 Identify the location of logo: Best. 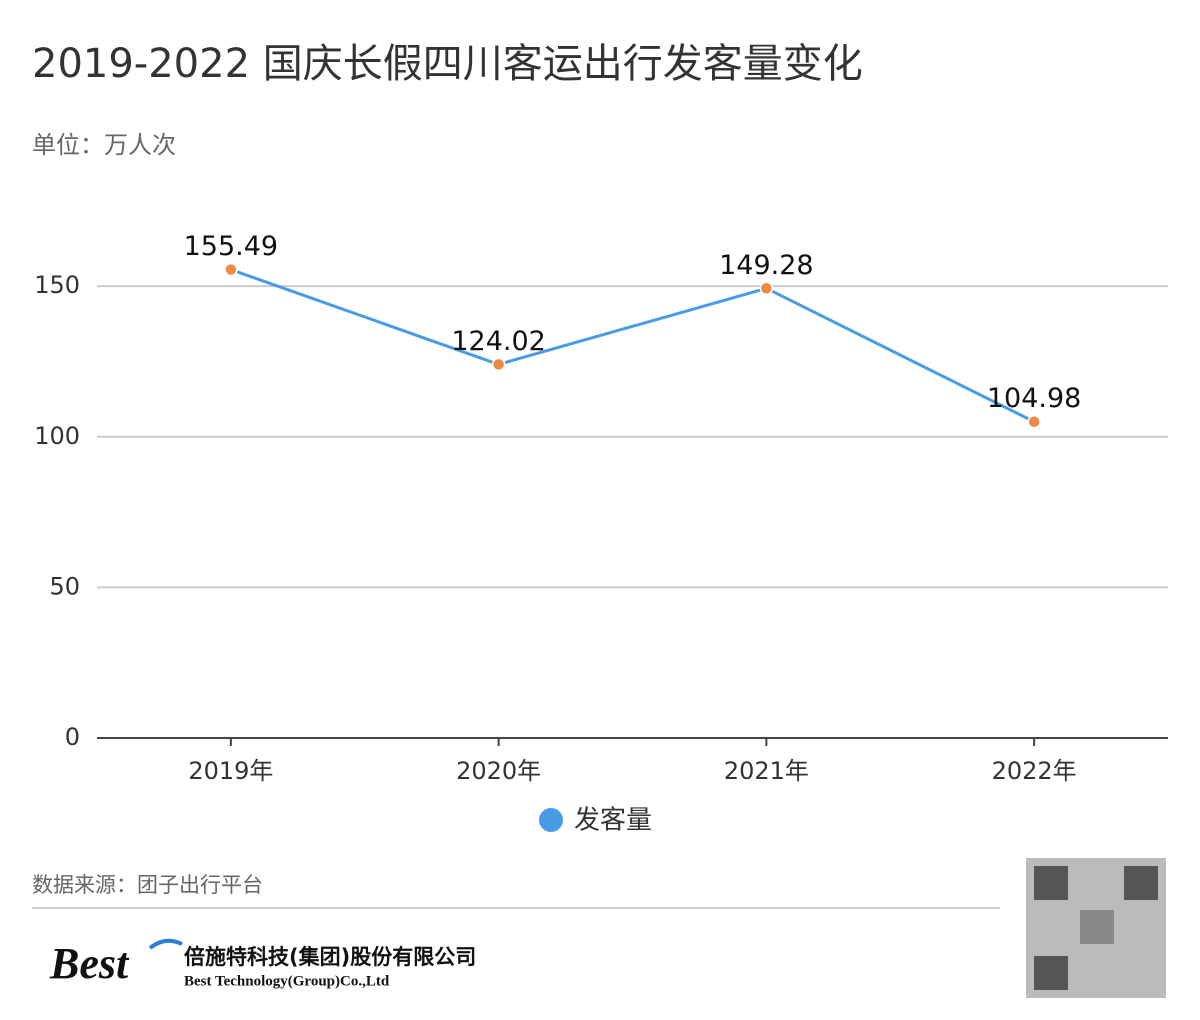
(89, 963).